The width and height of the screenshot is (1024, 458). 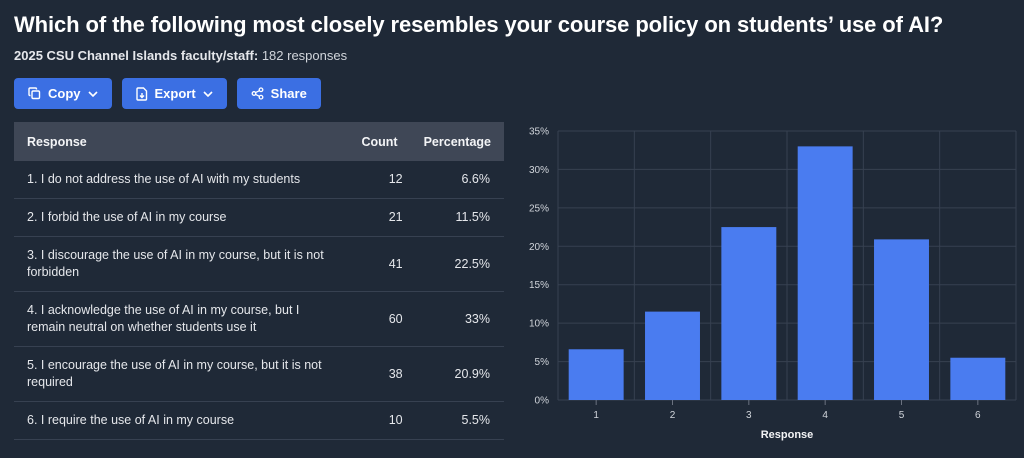 What do you see at coordinates (34, 93) in the screenshot?
I see `copy-icon` at bounding box center [34, 93].